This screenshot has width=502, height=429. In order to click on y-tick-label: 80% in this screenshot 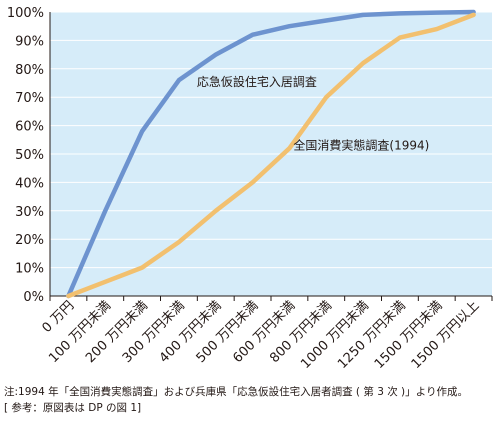, I will do `click(29, 70)`.